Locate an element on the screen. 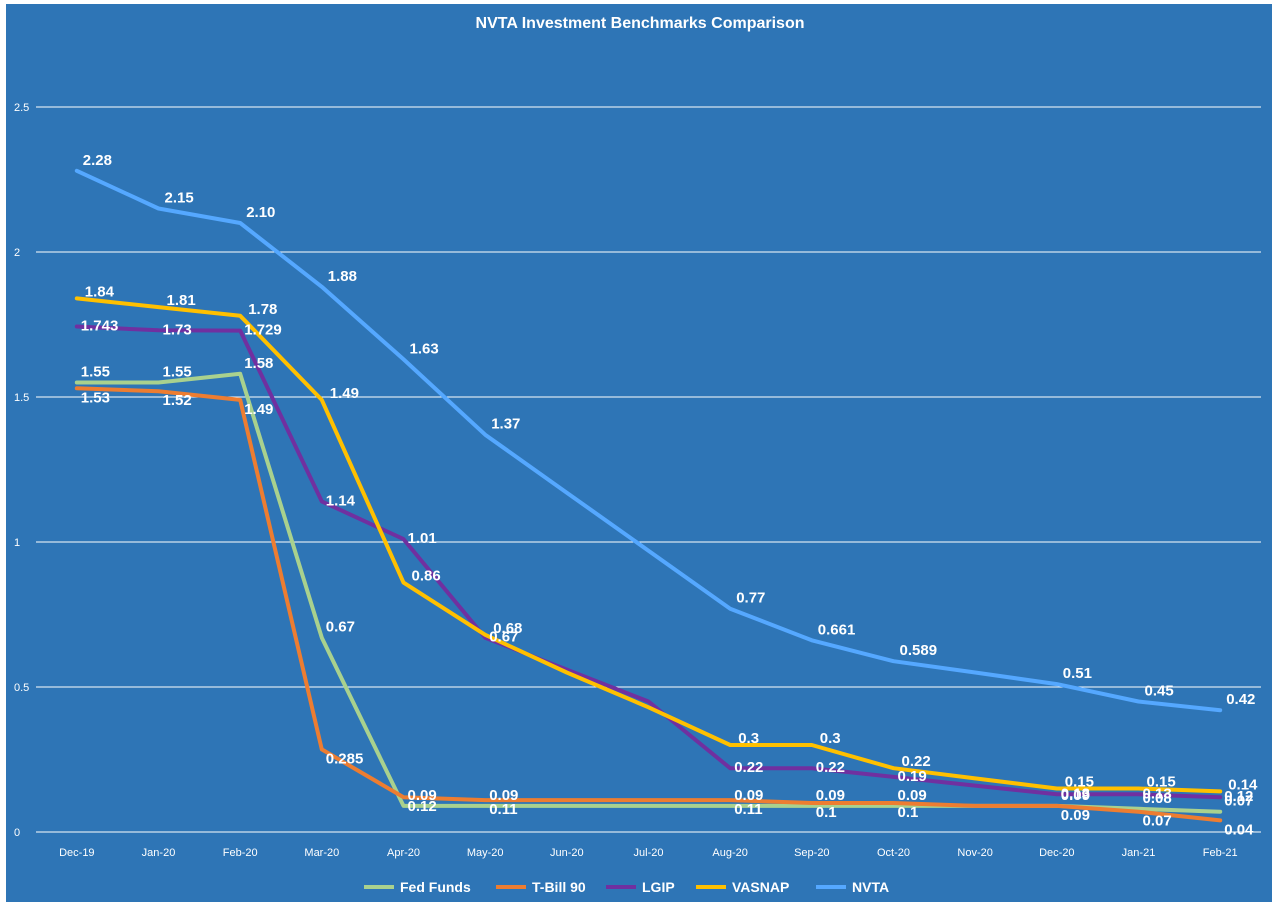  data-label: 0.285 is located at coordinates (345, 758).